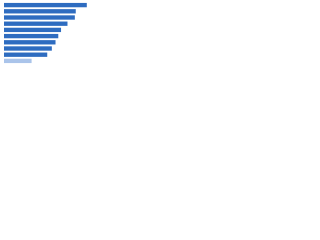 This screenshot has width=320, height=240. I want to click on chart, so click(50, 35).